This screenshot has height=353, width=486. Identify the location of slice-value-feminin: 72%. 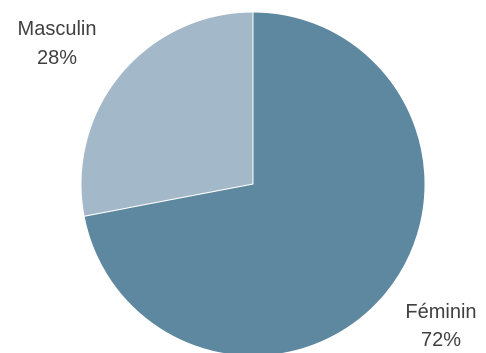
(441, 340).